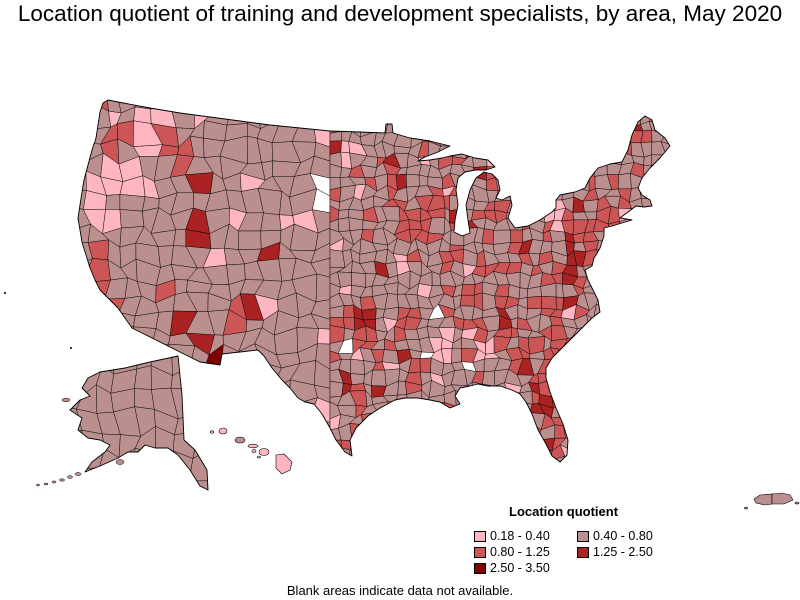 The width and height of the screenshot is (800, 600). What do you see at coordinates (520, 552) in the screenshot?
I see `legend-label: 0.80 - 1.25` at bounding box center [520, 552].